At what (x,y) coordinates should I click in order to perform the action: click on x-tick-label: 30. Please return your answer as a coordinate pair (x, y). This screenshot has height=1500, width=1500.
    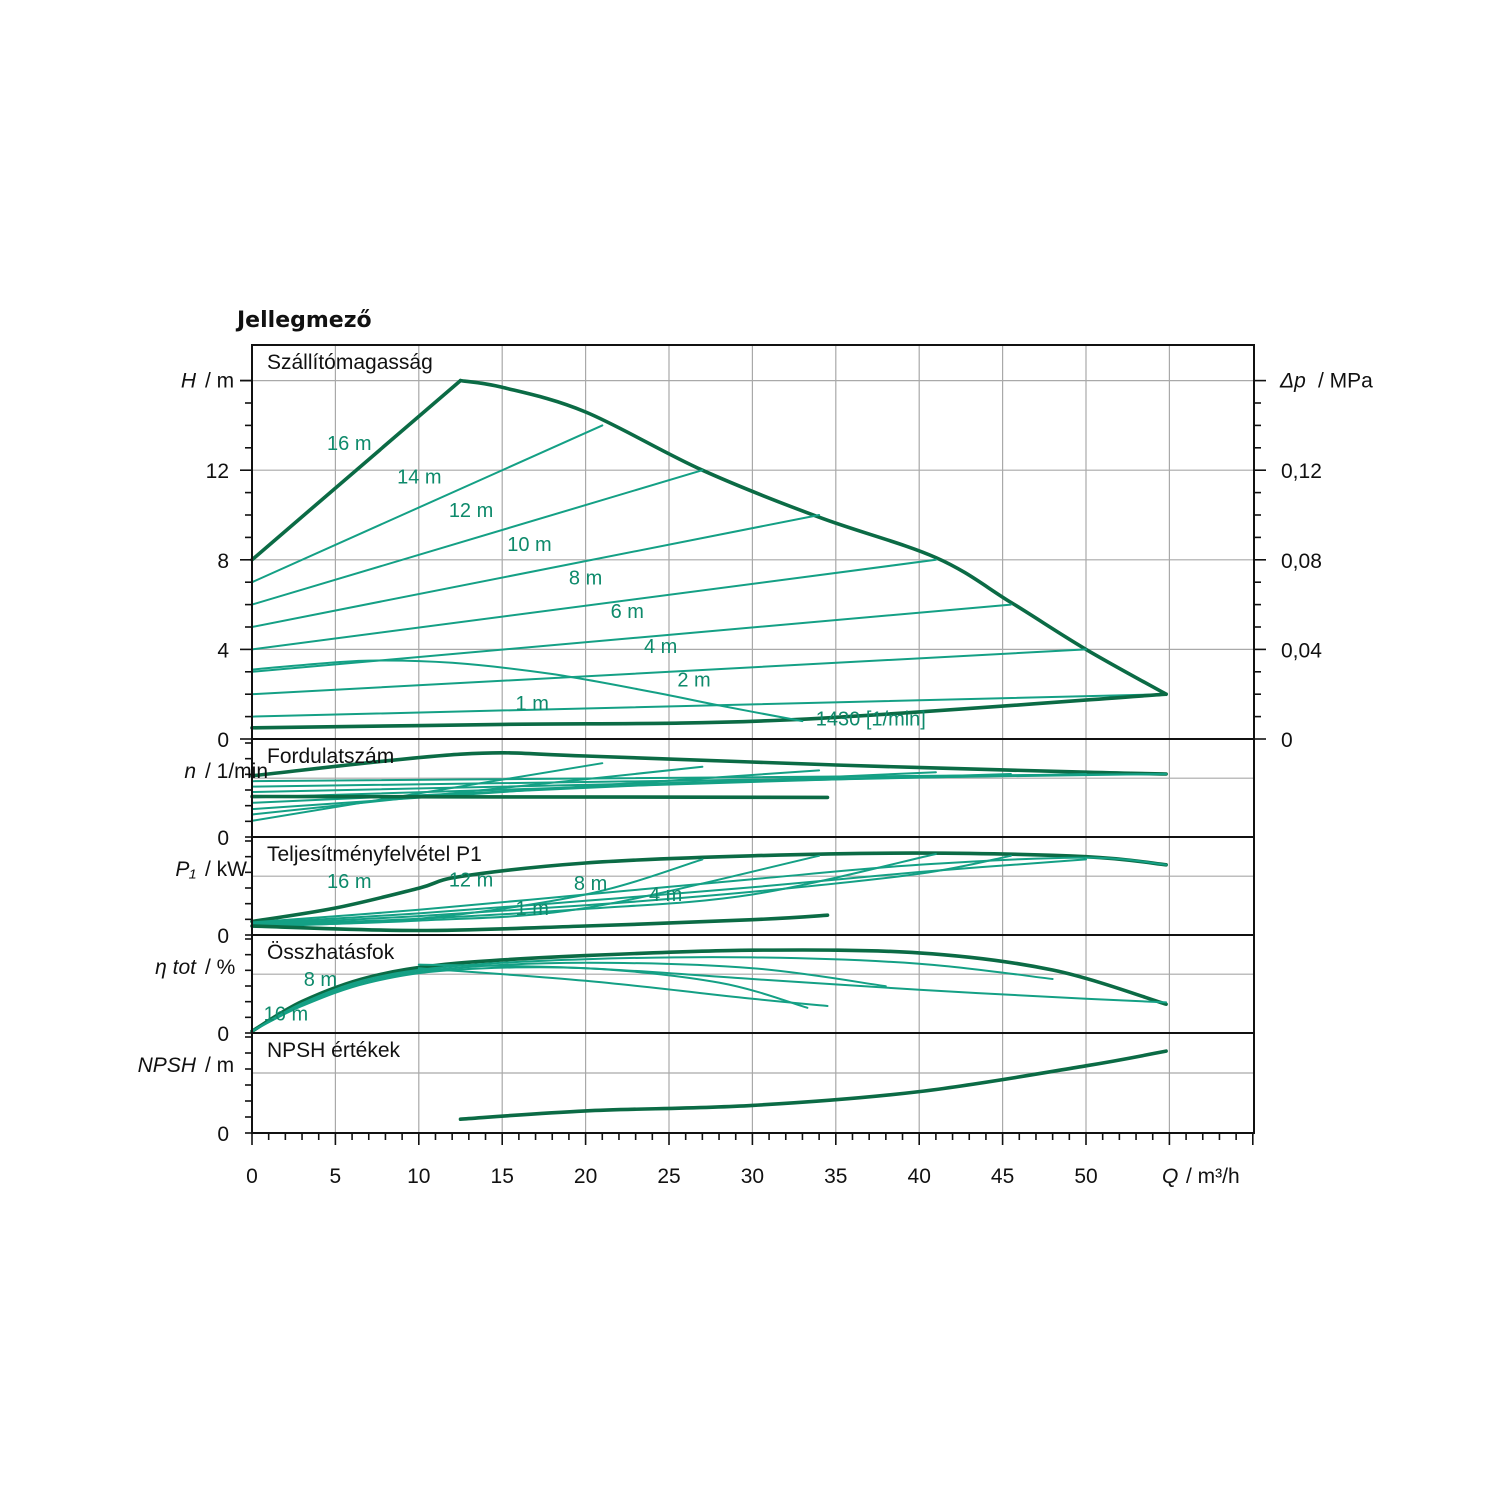
    Looking at the image, I should click on (752, 1176).